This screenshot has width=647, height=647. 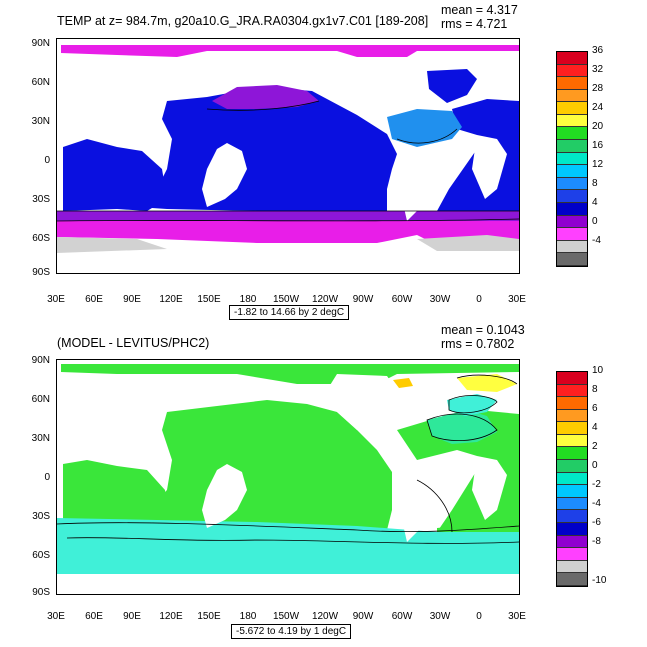 What do you see at coordinates (41, 592) in the screenshot?
I see `p2-lat-90s: 90S` at bounding box center [41, 592].